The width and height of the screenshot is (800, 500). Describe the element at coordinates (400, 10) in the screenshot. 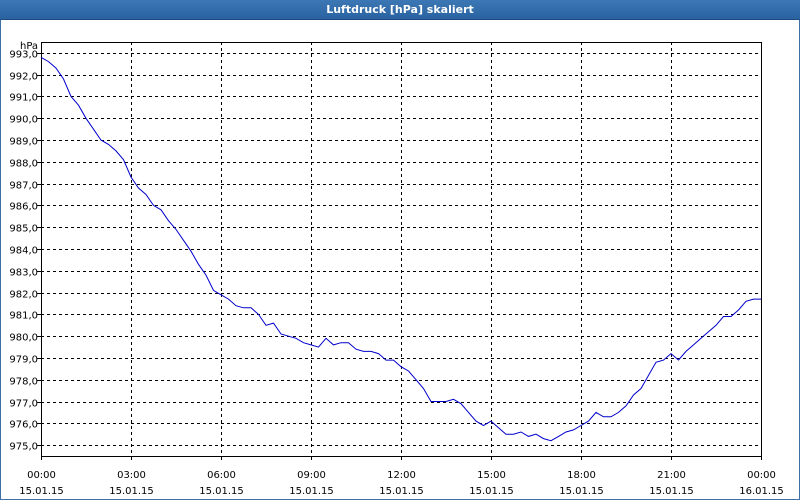

I see `window-title: Luftdruck [hPa] skaliert` at that location.